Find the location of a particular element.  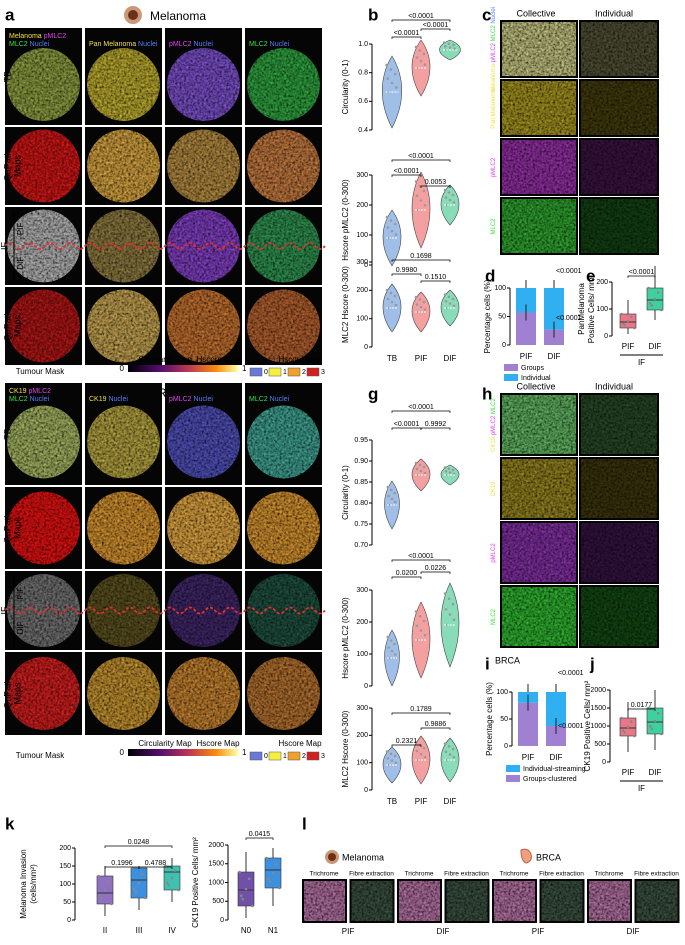

x-tick-label: TB is located at coordinates (392, 358).